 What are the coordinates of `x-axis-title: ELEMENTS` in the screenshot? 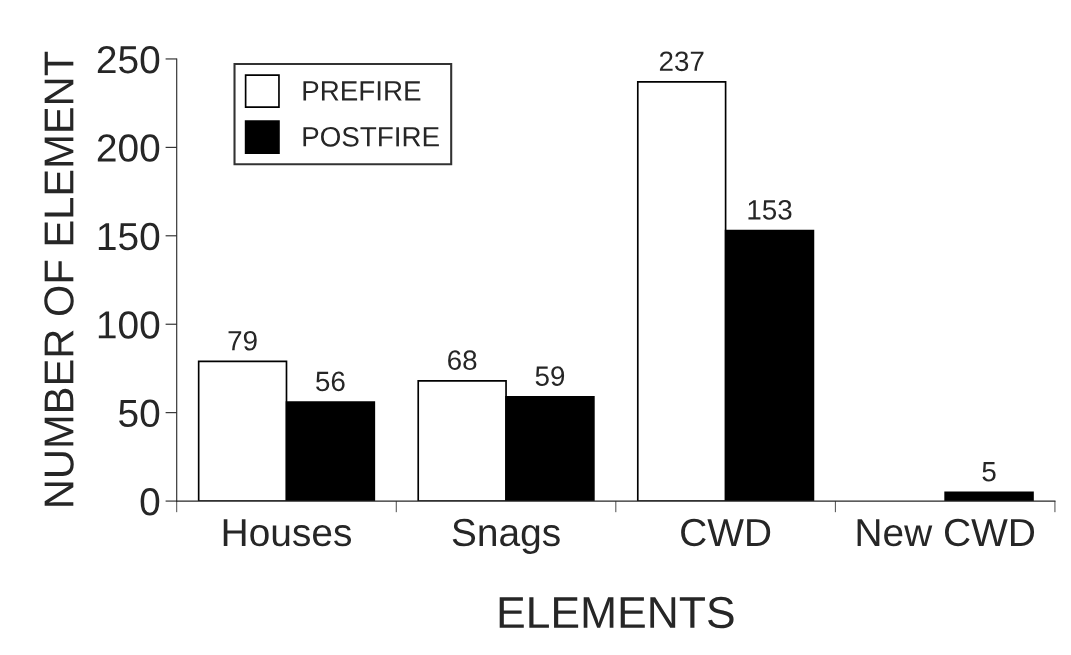 It's located at (616, 612).